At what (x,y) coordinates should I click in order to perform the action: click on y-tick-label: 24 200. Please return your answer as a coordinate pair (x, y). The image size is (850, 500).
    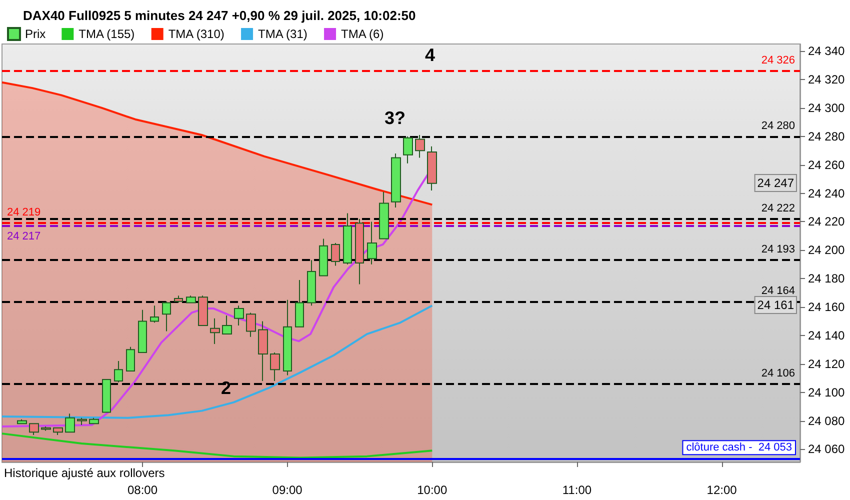
    Looking at the image, I should click on (827, 250).